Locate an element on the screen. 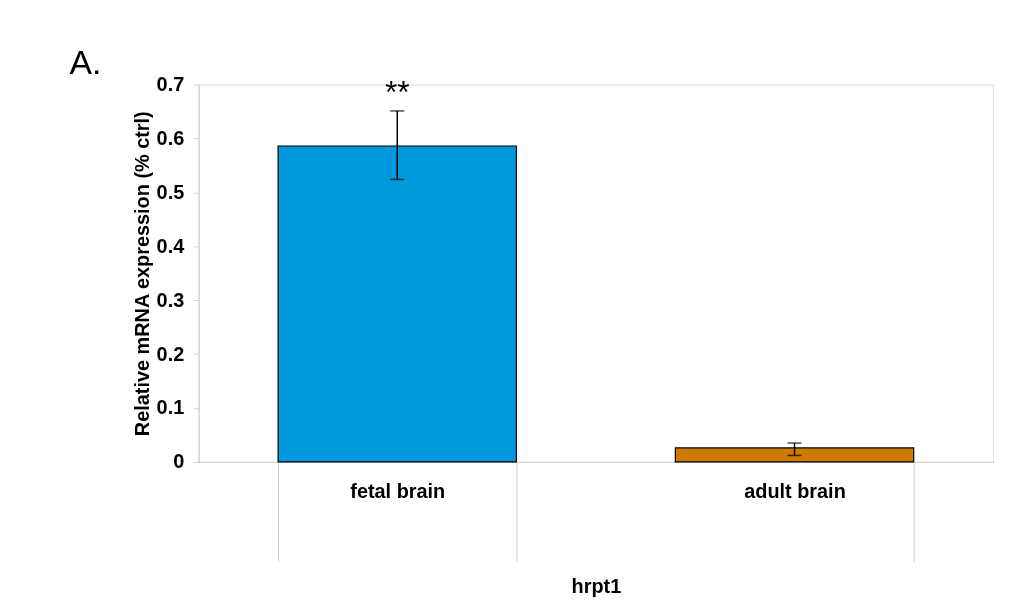  y-tick-label: 0.7 is located at coordinates (170, 83).